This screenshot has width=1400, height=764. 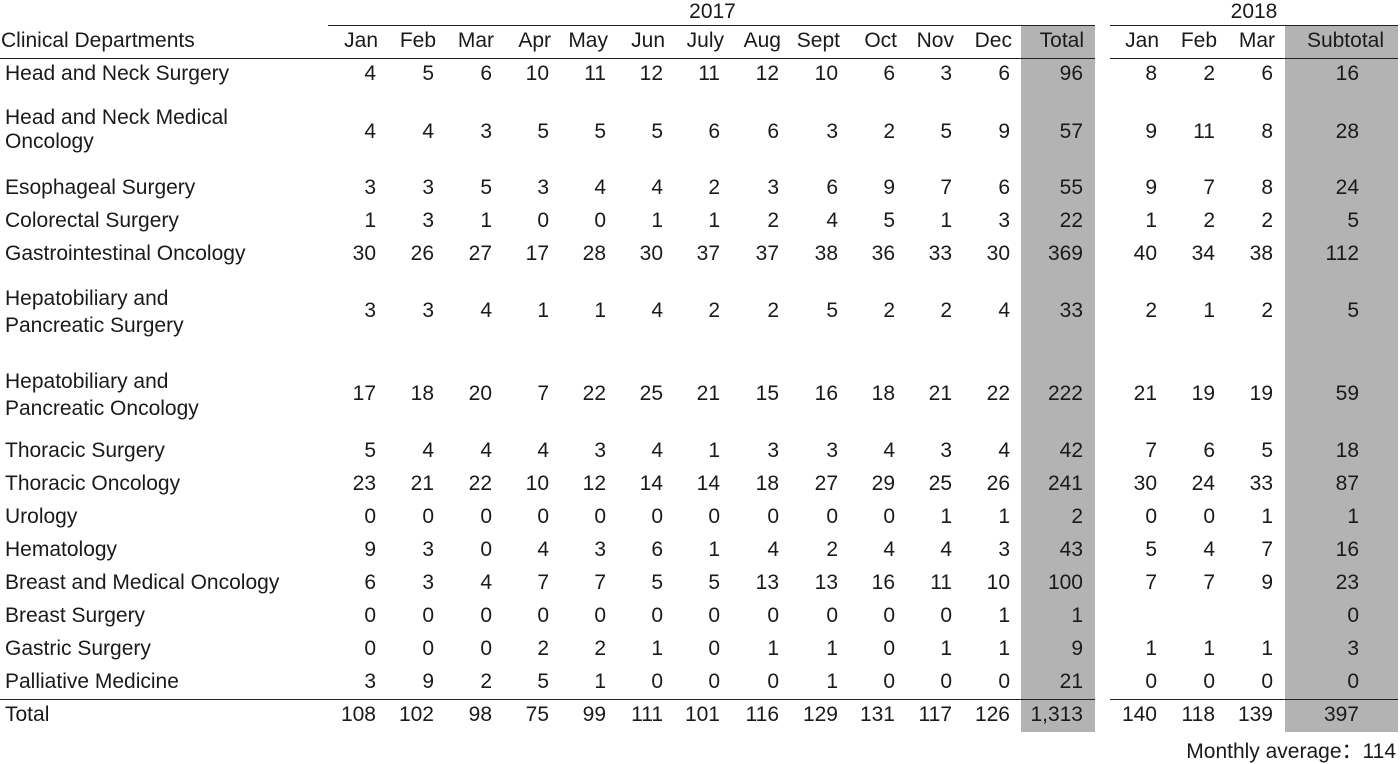 What do you see at coordinates (1261, 253) in the screenshot?
I see `count-2018: 38` at bounding box center [1261, 253].